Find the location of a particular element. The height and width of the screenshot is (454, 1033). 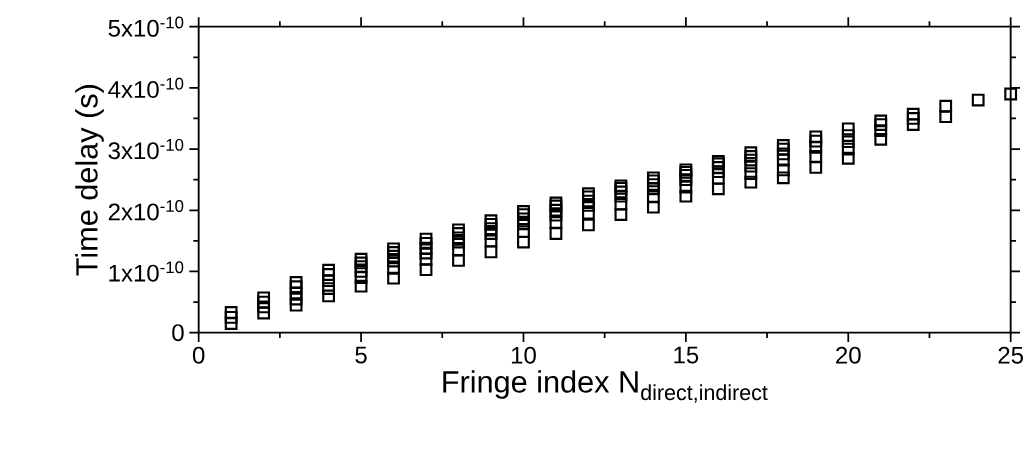

y-axis-title: Time delay (s) is located at coordinates (89, 180).